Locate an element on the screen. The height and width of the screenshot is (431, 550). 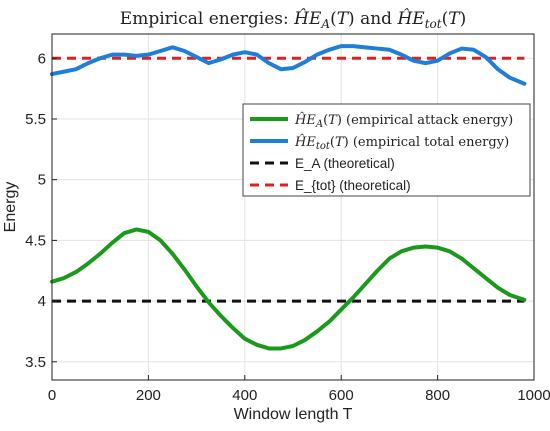
legend-label-etot: E_{tot} (theoretical) is located at coordinates (353, 185).